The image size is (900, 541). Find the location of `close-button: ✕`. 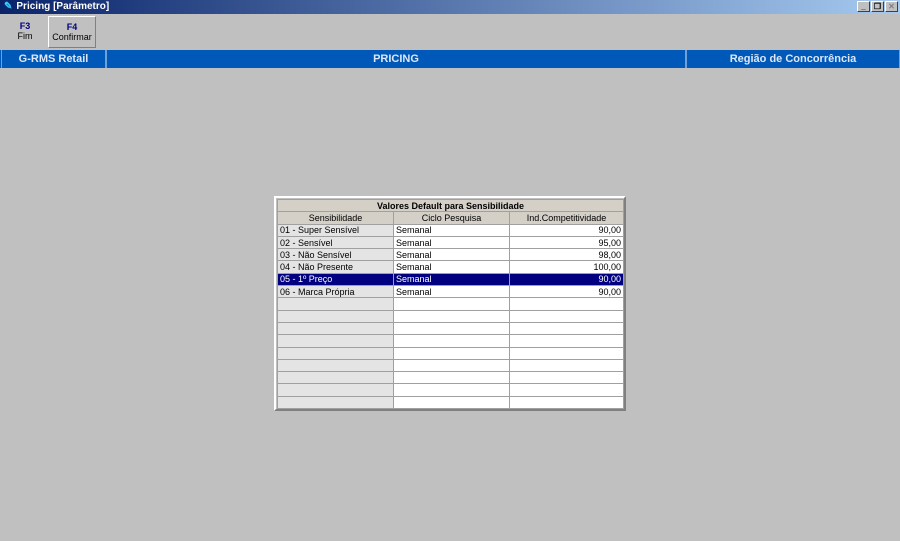

close-button: ✕ is located at coordinates (891, 6).